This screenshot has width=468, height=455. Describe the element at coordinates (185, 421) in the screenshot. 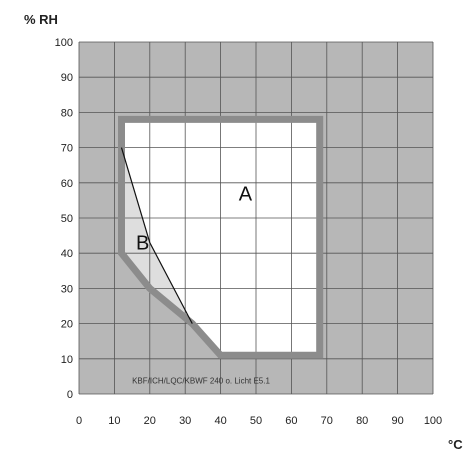

I see `x-tick-label: 30` at that location.